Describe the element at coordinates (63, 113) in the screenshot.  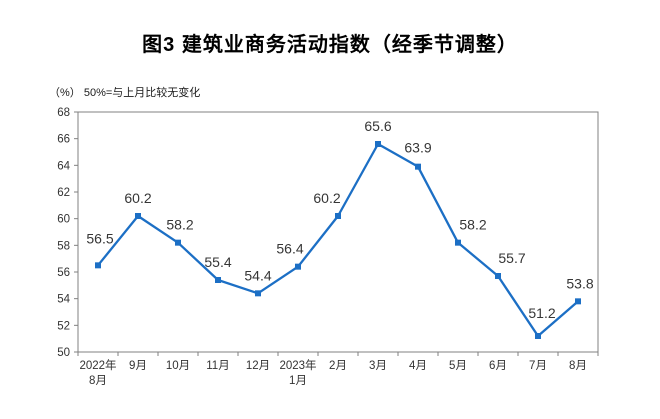
I see `y-tick-label: 68` at that location.